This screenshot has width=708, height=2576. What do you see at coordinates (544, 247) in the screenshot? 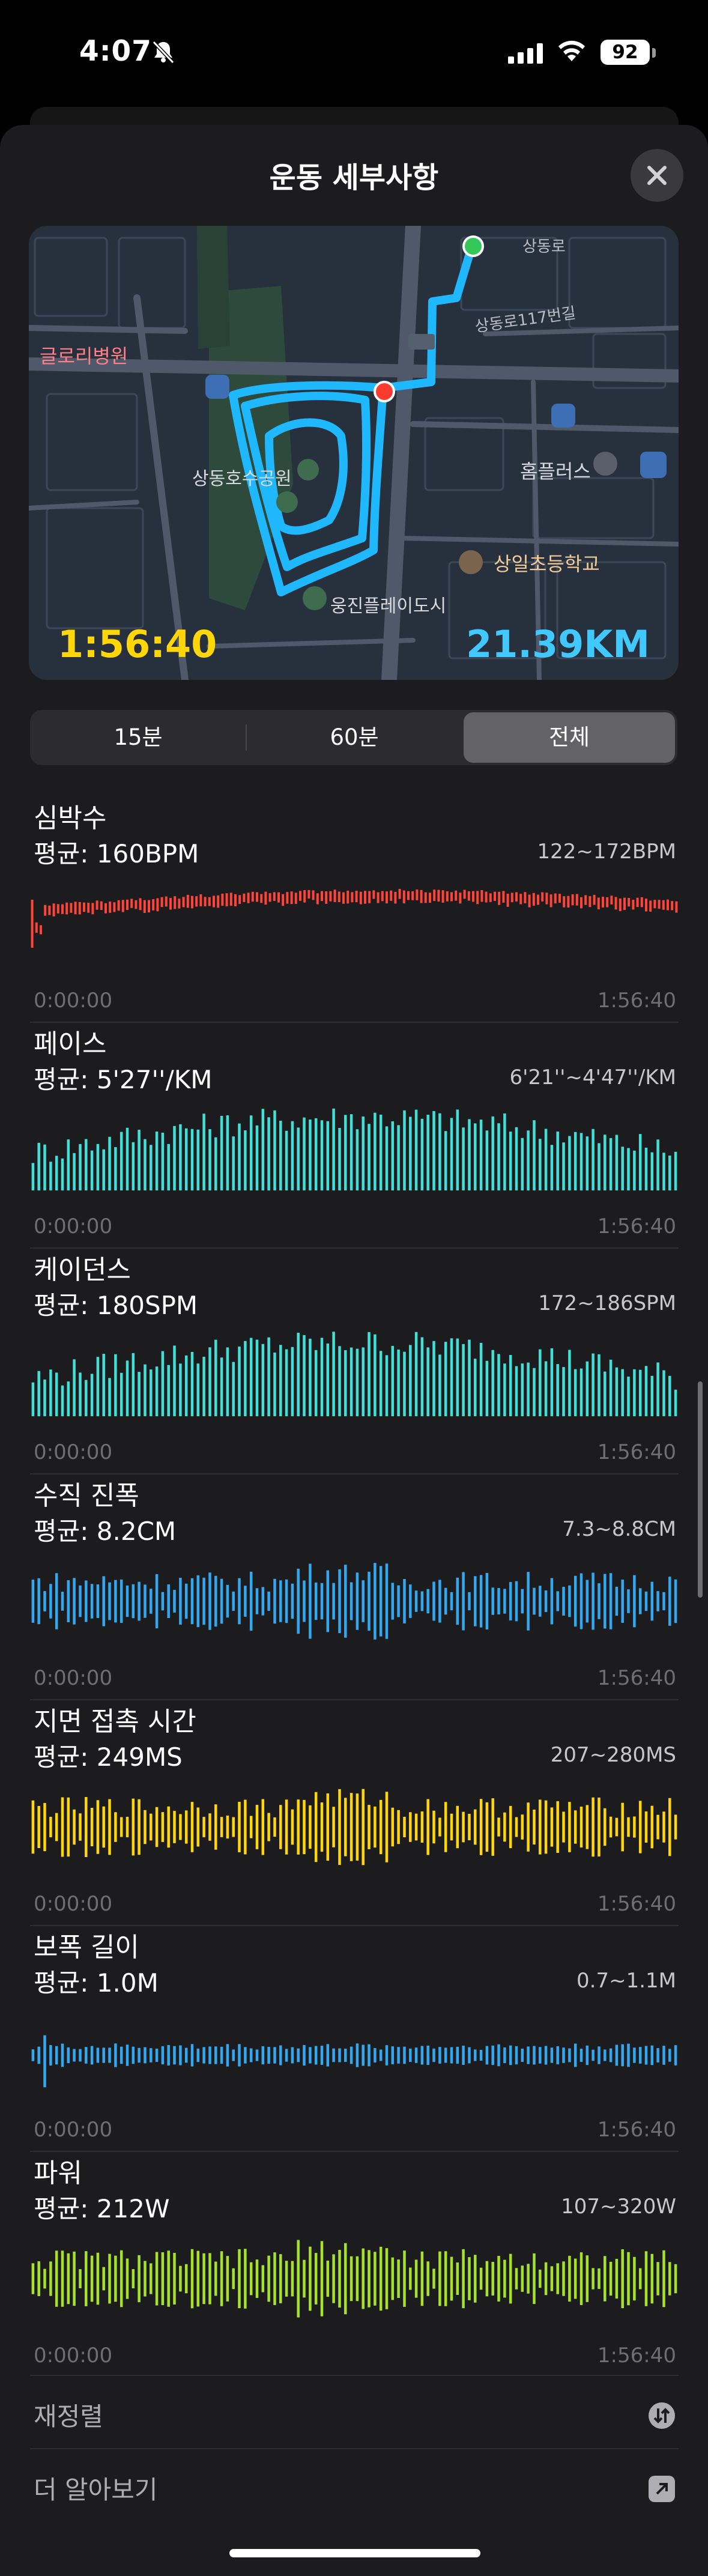
I see `map-label-road: 상동로` at bounding box center [544, 247].